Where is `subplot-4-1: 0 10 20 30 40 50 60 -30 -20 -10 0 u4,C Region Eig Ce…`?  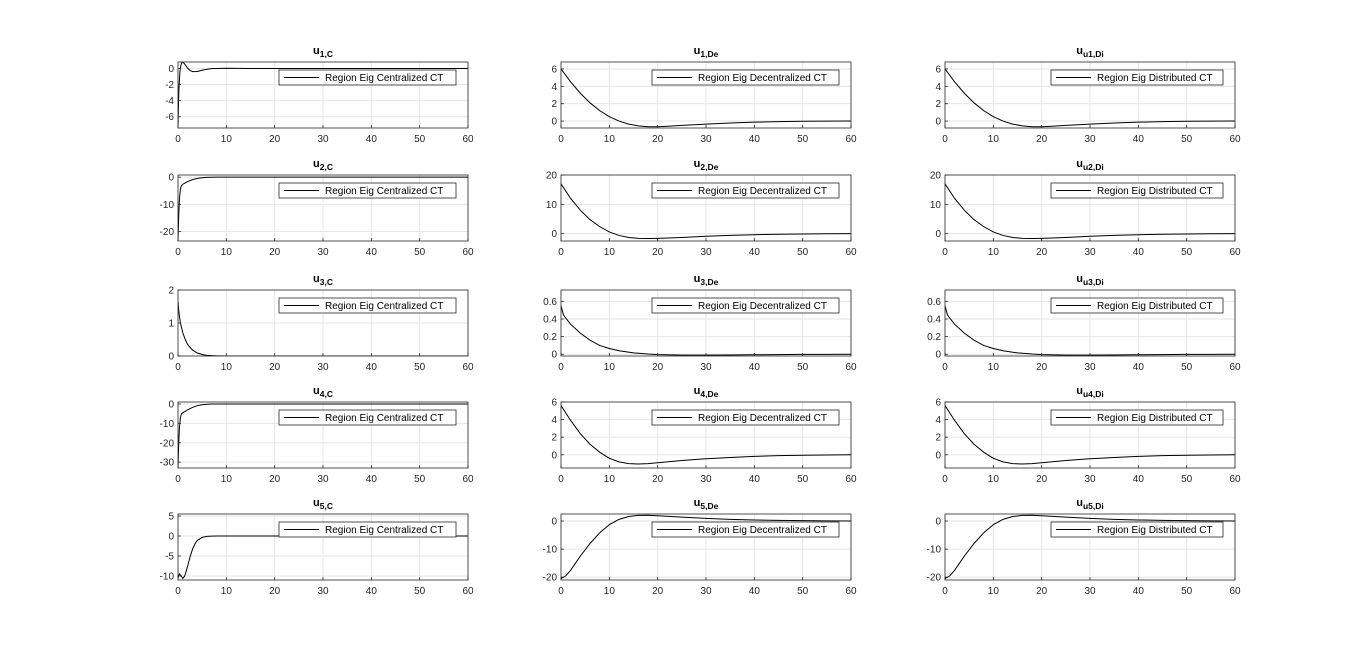 subplot-4-1: 0 10 20 30 40 50 60 -30 -20 -10 0 u4,C Region Eig Ce… is located at coordinates (317, 435).